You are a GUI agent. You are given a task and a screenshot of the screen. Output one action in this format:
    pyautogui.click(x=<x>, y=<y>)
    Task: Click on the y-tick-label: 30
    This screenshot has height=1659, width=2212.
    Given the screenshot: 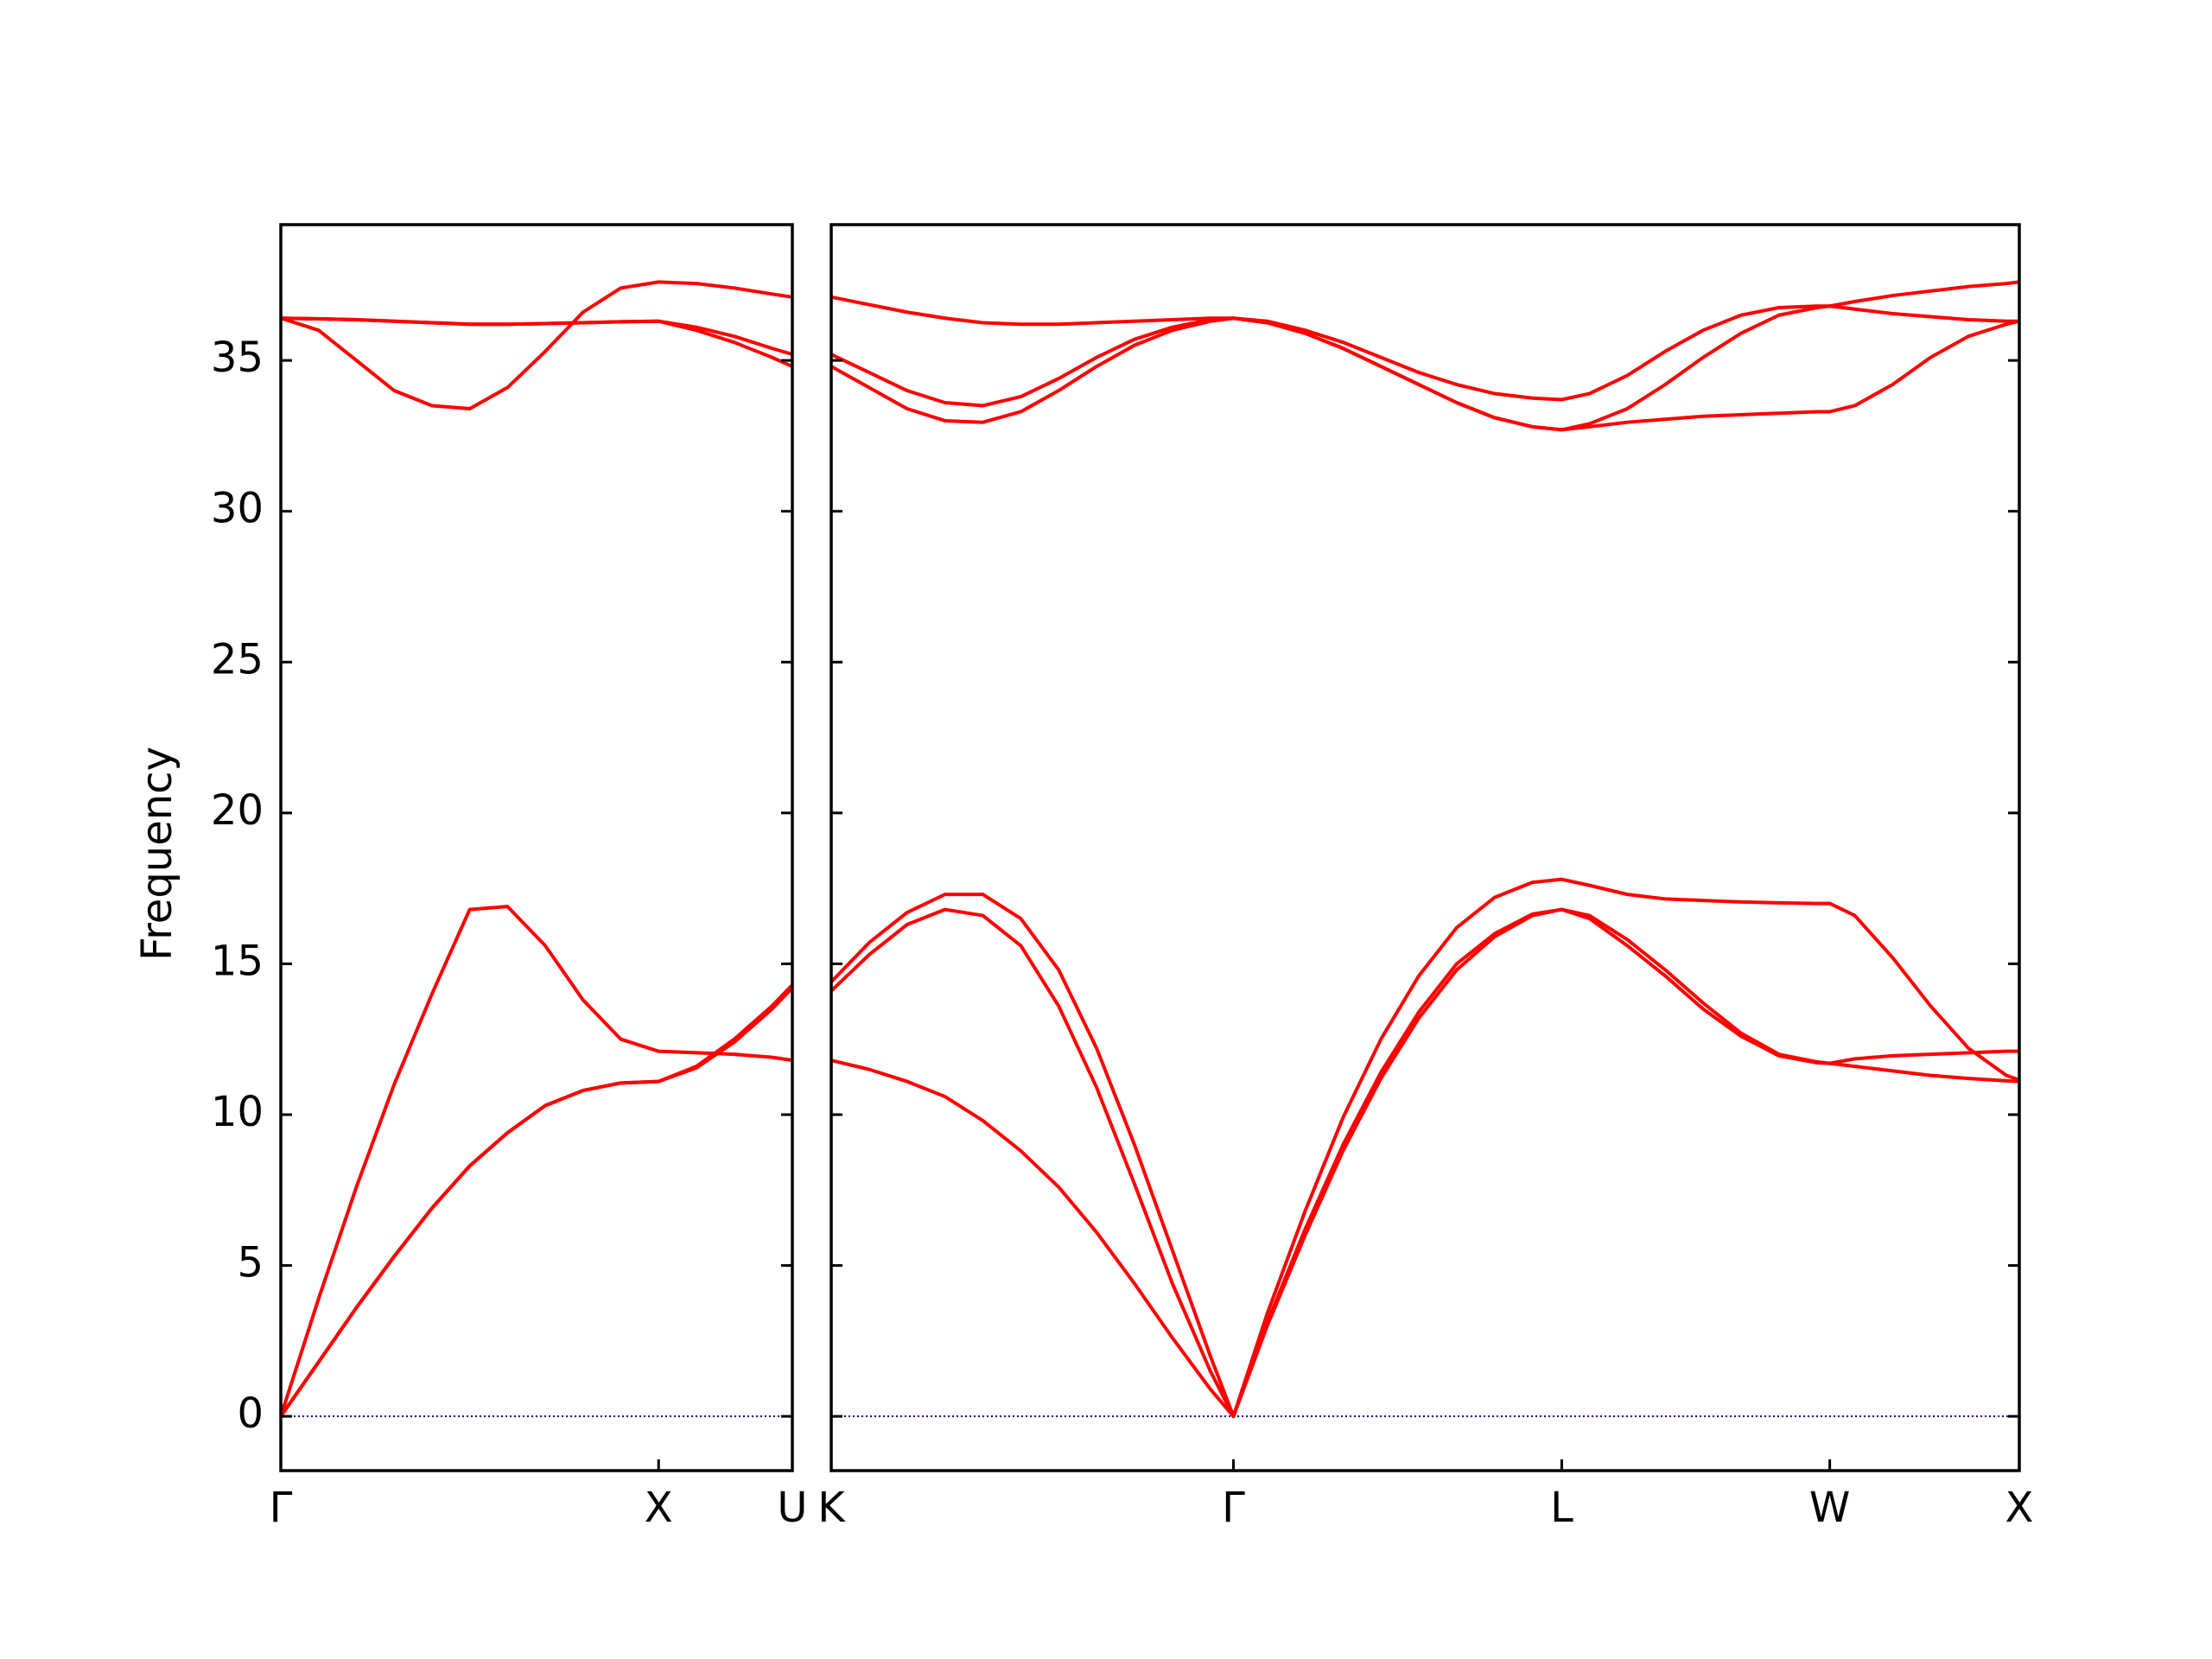 What is the action you would take?
    pyautogui.click(x=237, y=509)
    